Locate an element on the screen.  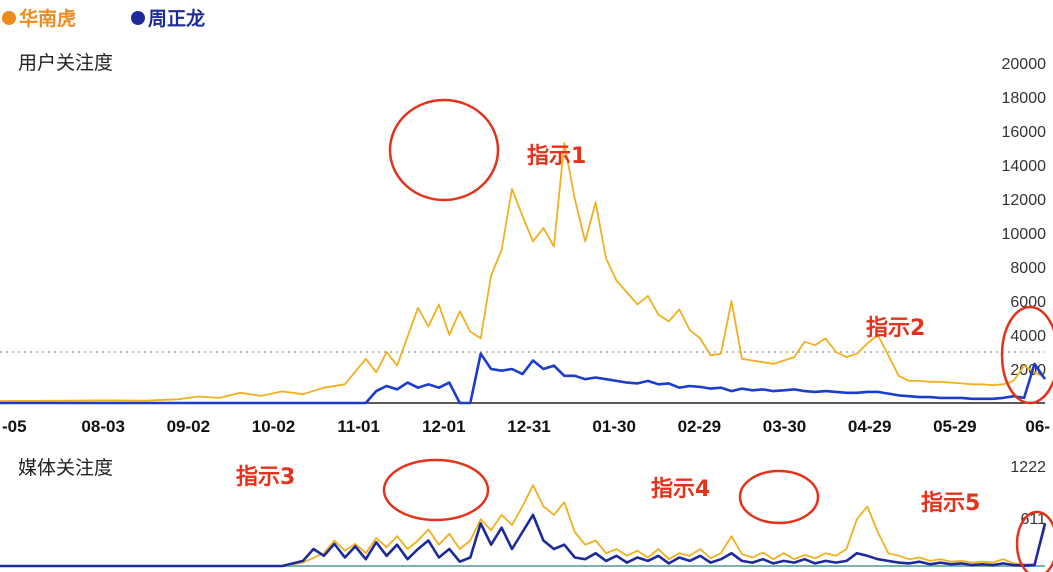
x-tick-label: 12-31 is located at coordinates (528, 426).